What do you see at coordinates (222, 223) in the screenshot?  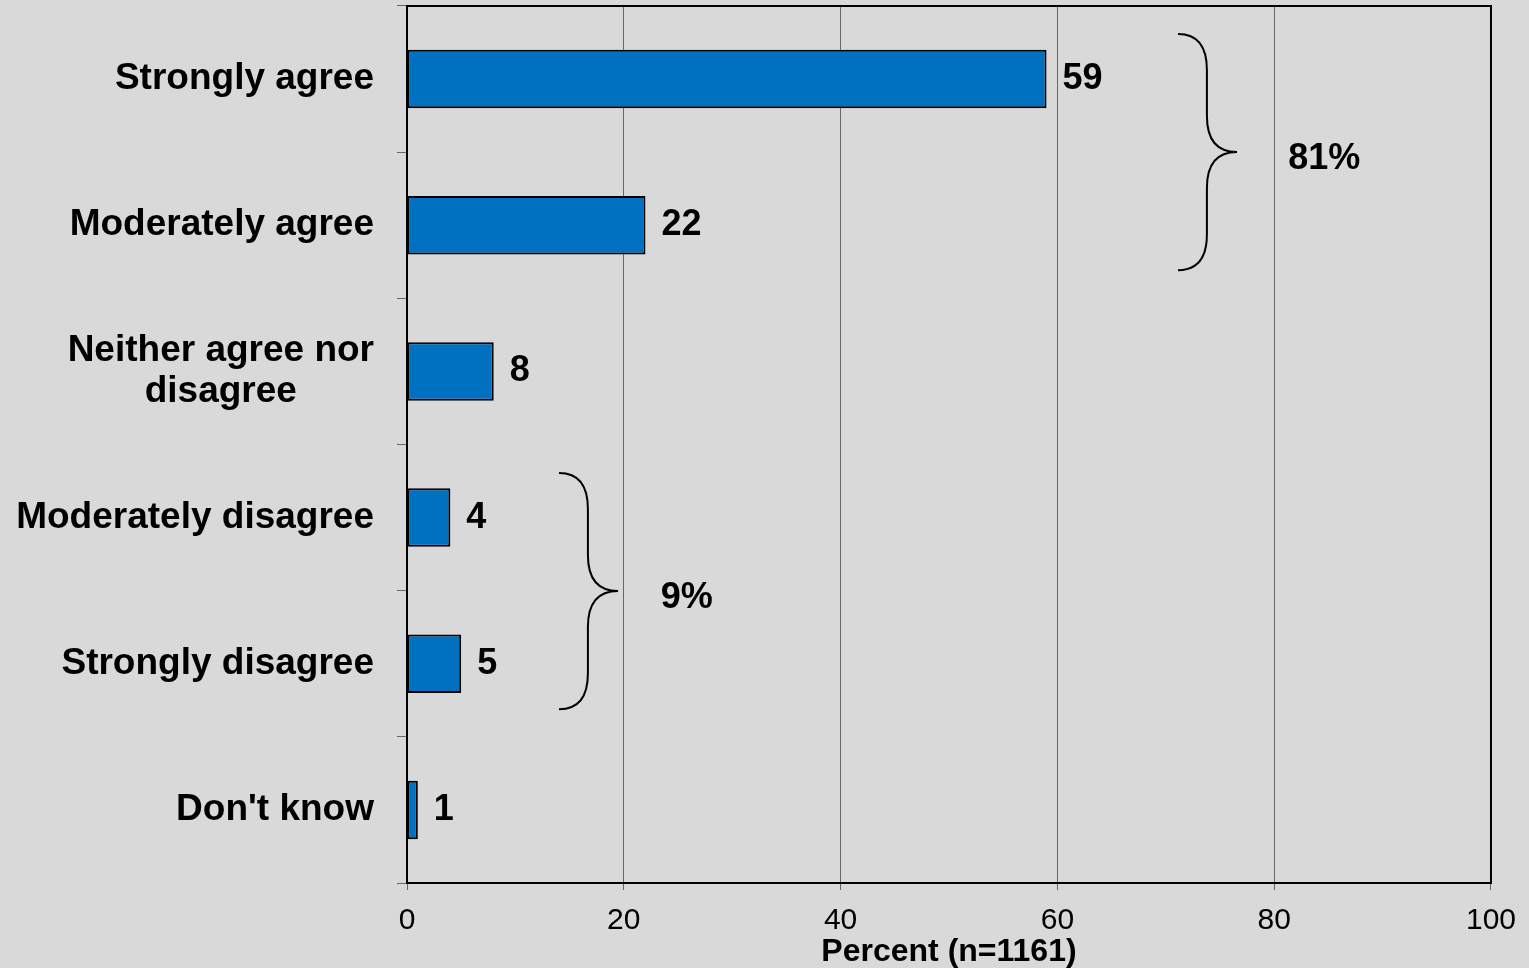 I see `y-tick-label: Moderately agree` at bounding box center [222, 223].